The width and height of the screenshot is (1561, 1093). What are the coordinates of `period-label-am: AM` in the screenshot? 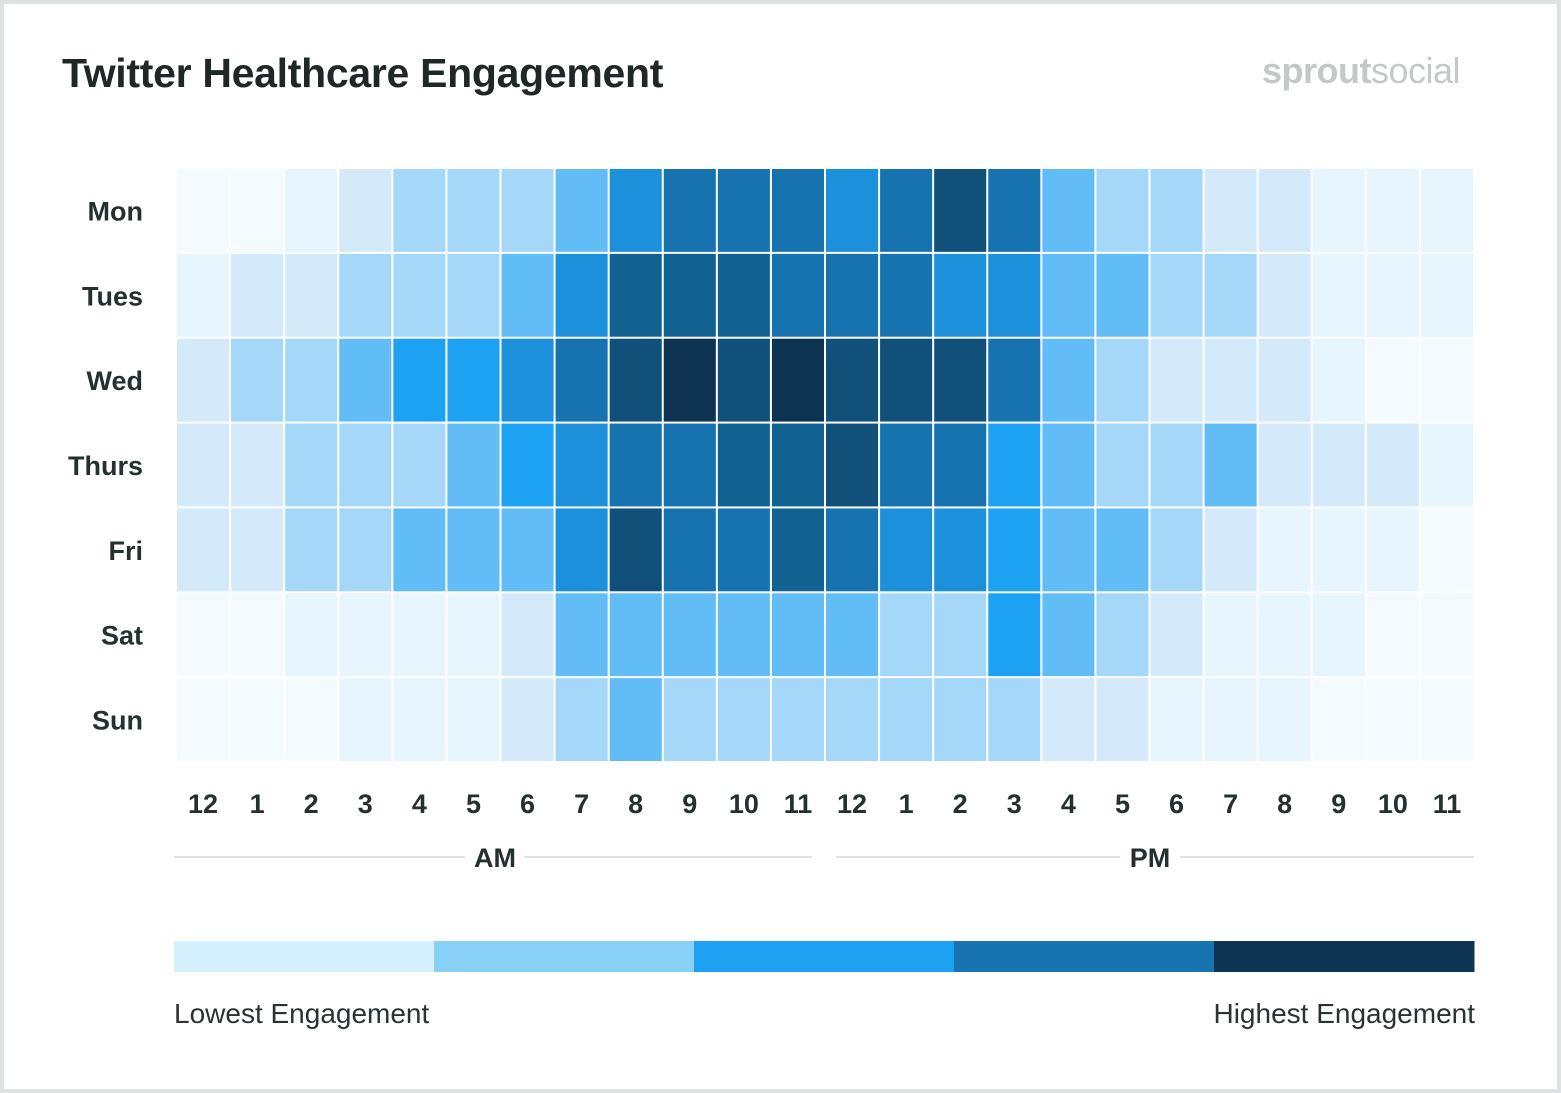 It's located at (495, 858).